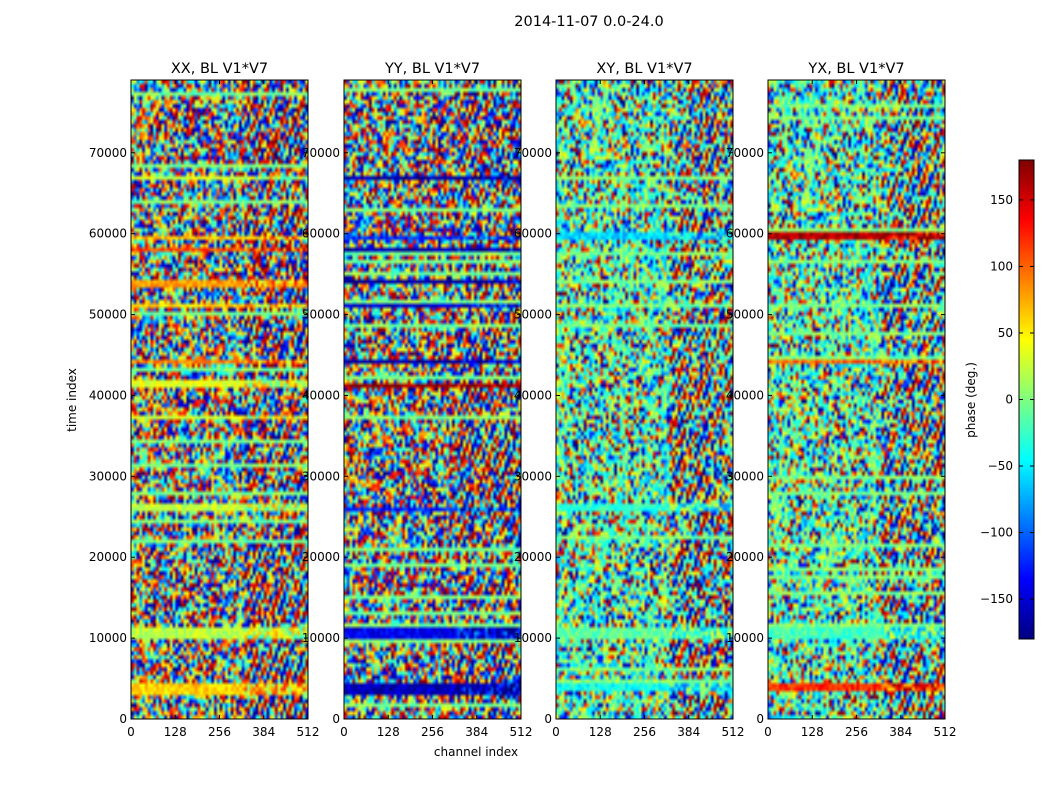 This screenshot has width=1050, height=804. I want to click on x-axis-label: channel index, so click(476, 752).